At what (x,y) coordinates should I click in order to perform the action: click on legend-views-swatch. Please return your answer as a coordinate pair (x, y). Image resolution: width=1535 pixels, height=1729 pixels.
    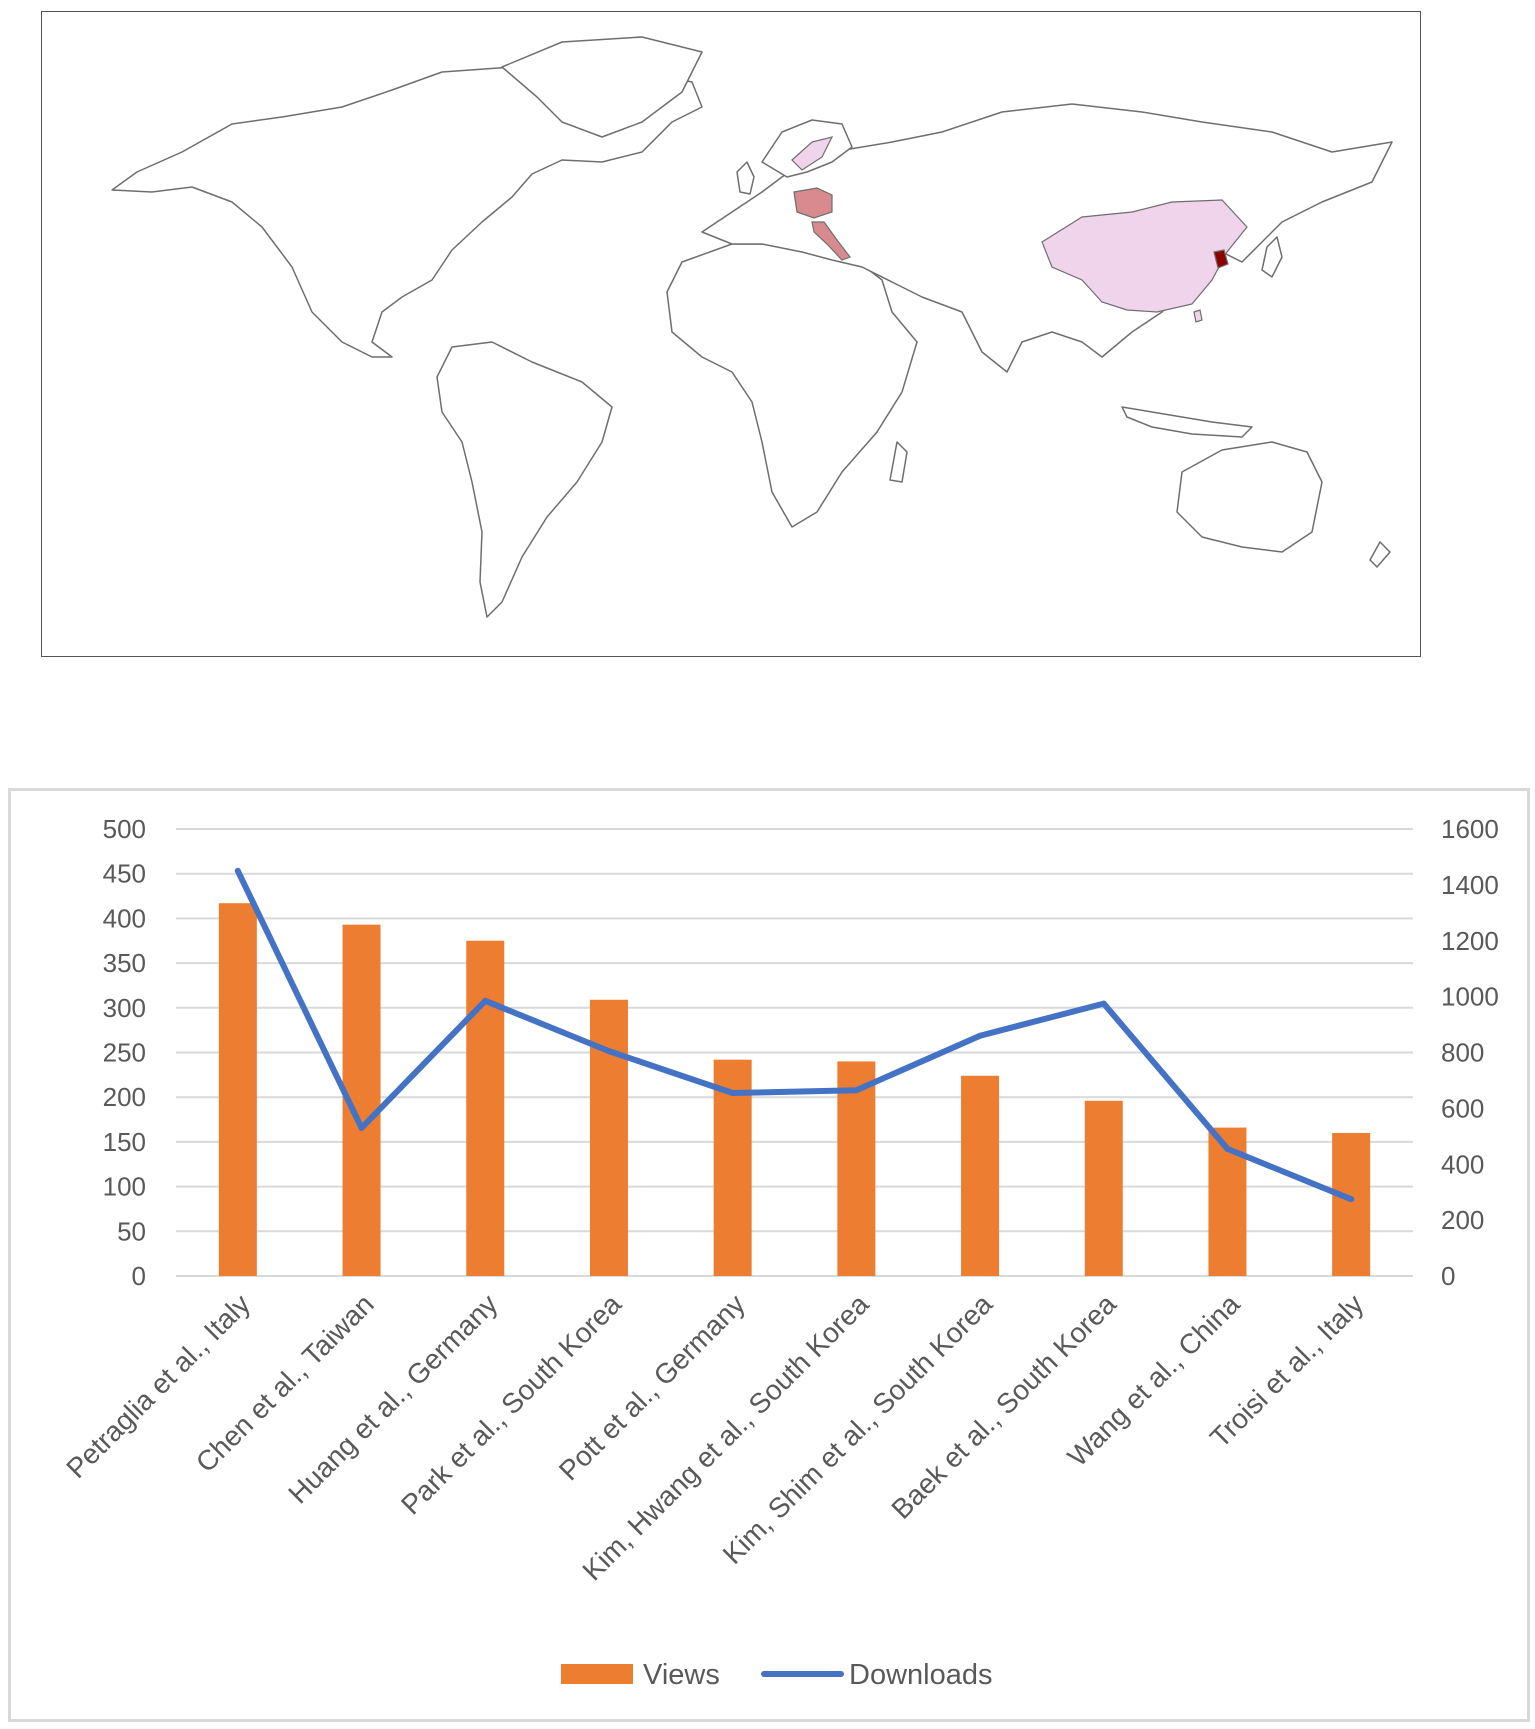
    Looking at the image, I should click on (597, 1674).